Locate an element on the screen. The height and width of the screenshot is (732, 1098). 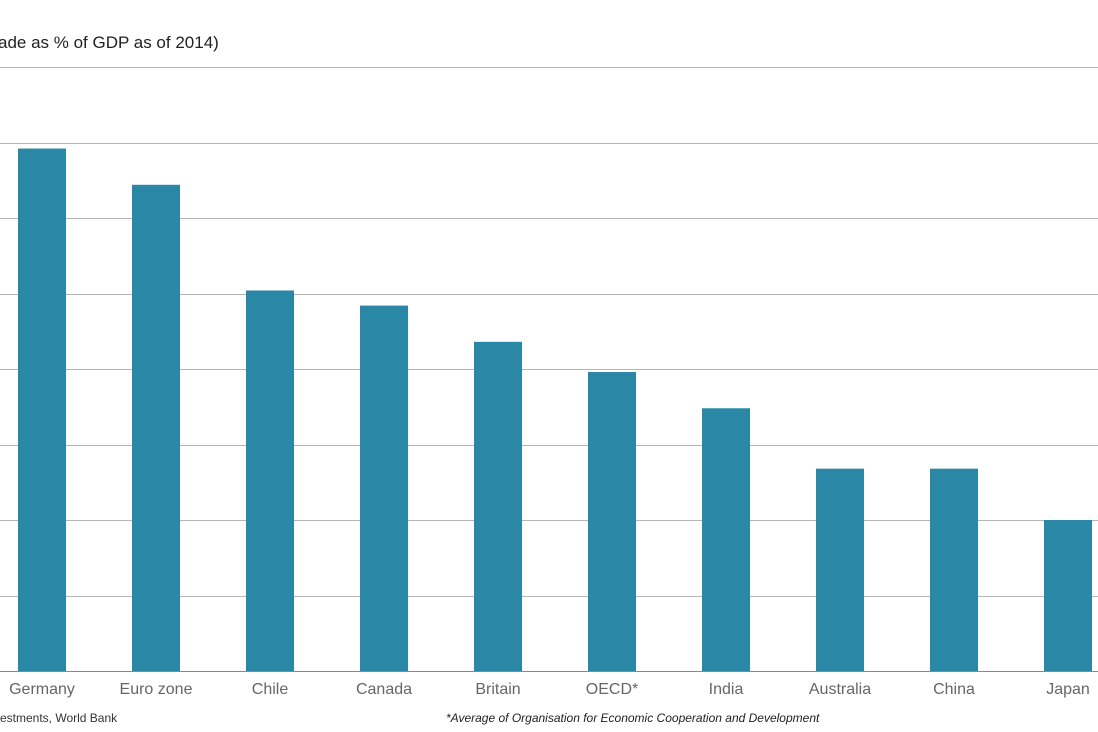
category-label: OECD* is located at coordinates (612, 689).